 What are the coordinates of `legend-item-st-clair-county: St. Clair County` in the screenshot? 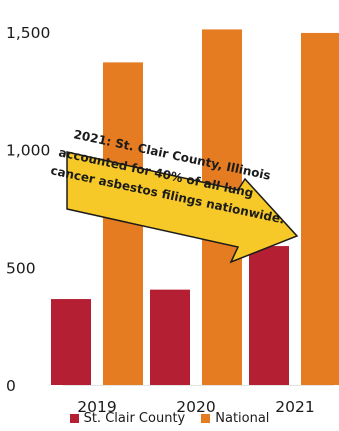 It's located at (127, 418).